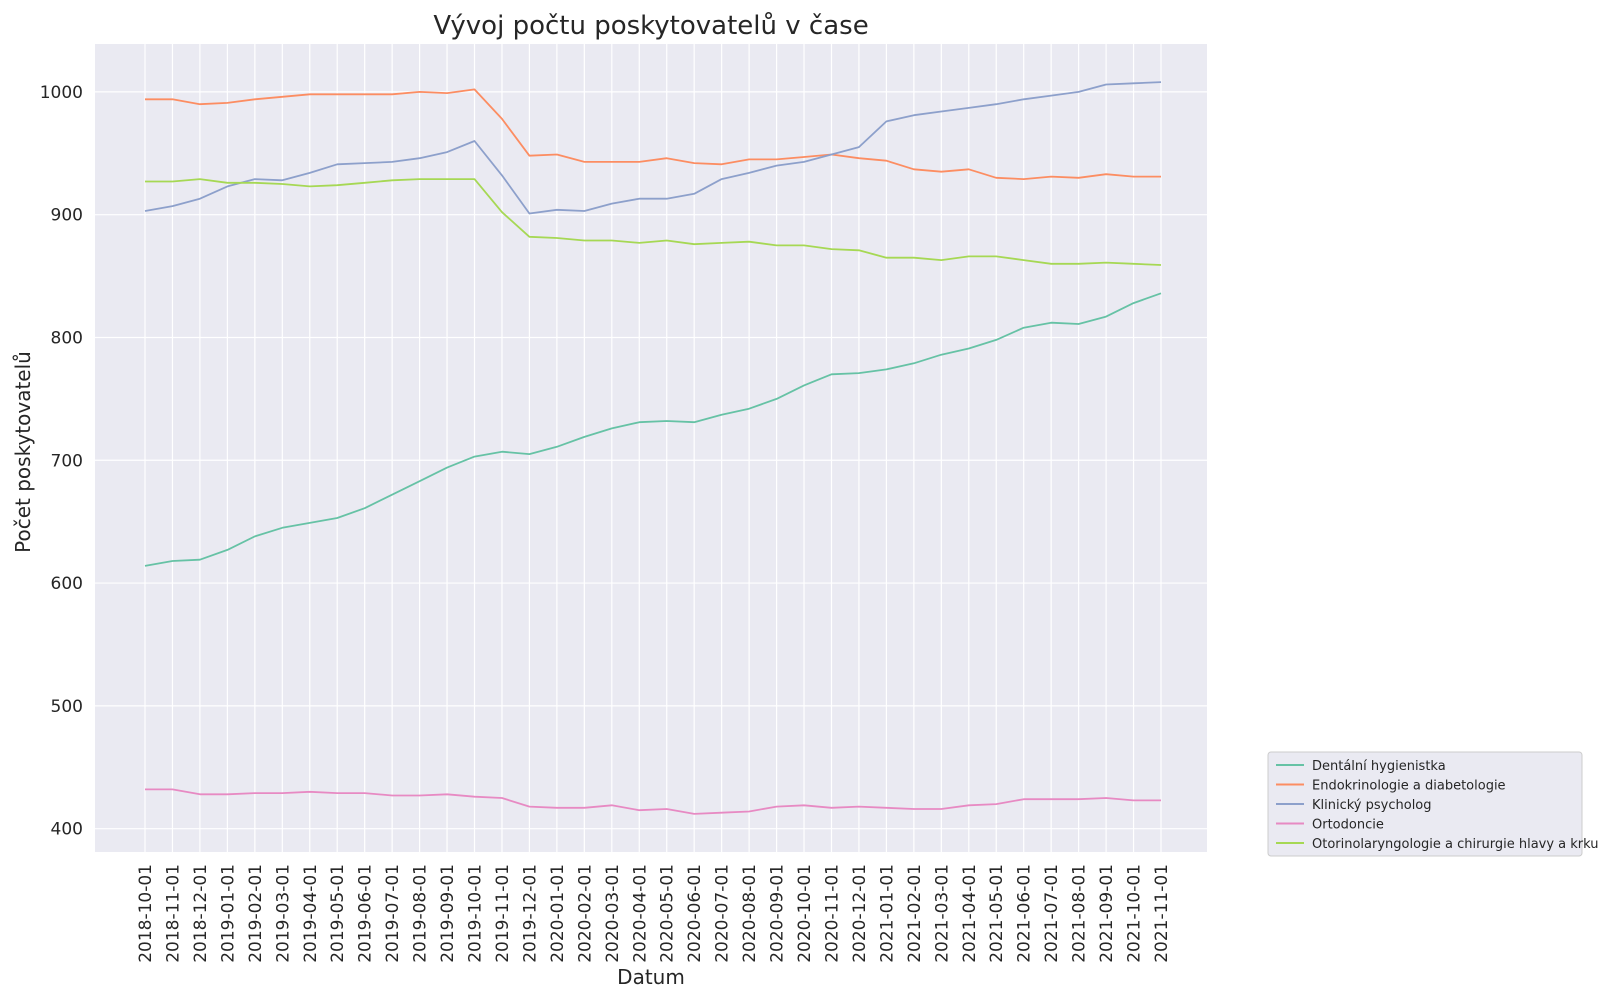 This screenshot has height=1000, width=1600. I want to click on x-tick-label: 2019-02-01, so click(256, 913).